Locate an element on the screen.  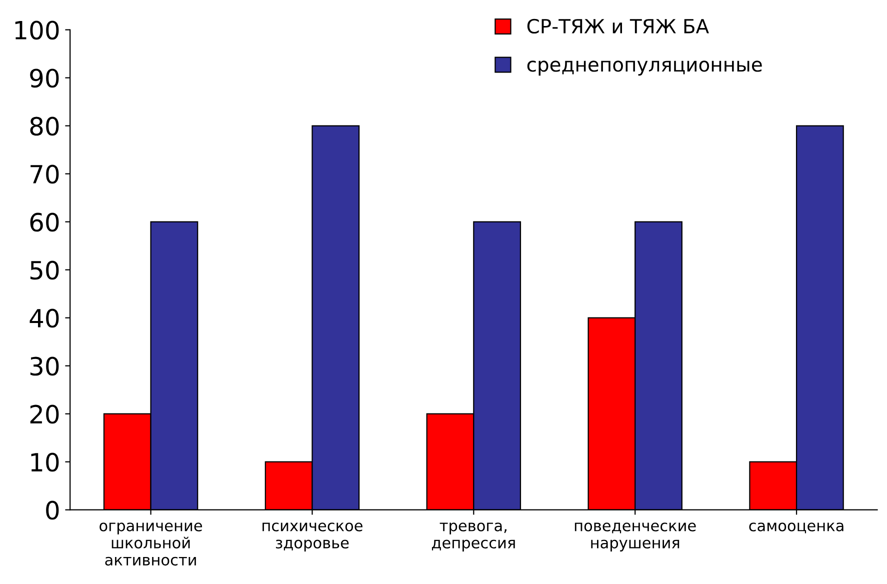
y-tick-label: 20 is located at coordinates (44, 414).